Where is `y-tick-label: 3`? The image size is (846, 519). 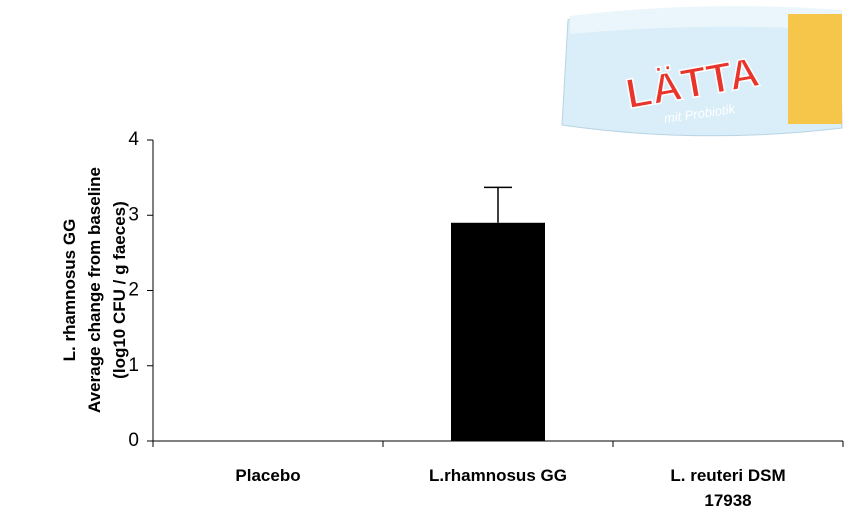 y-tick-label: 3 is located at coordinates (133, 214).